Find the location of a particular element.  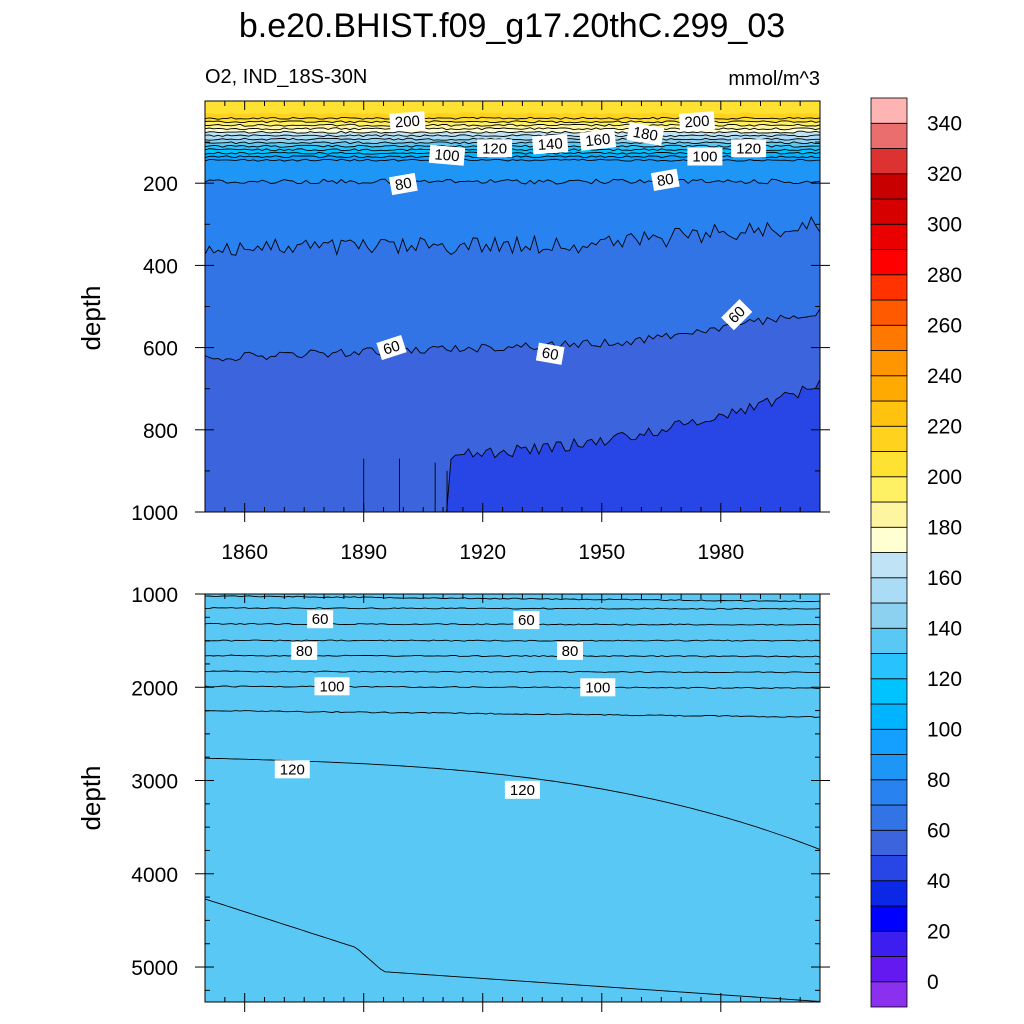

x-tick-label: 1860 is located at coordinates (244, 552).